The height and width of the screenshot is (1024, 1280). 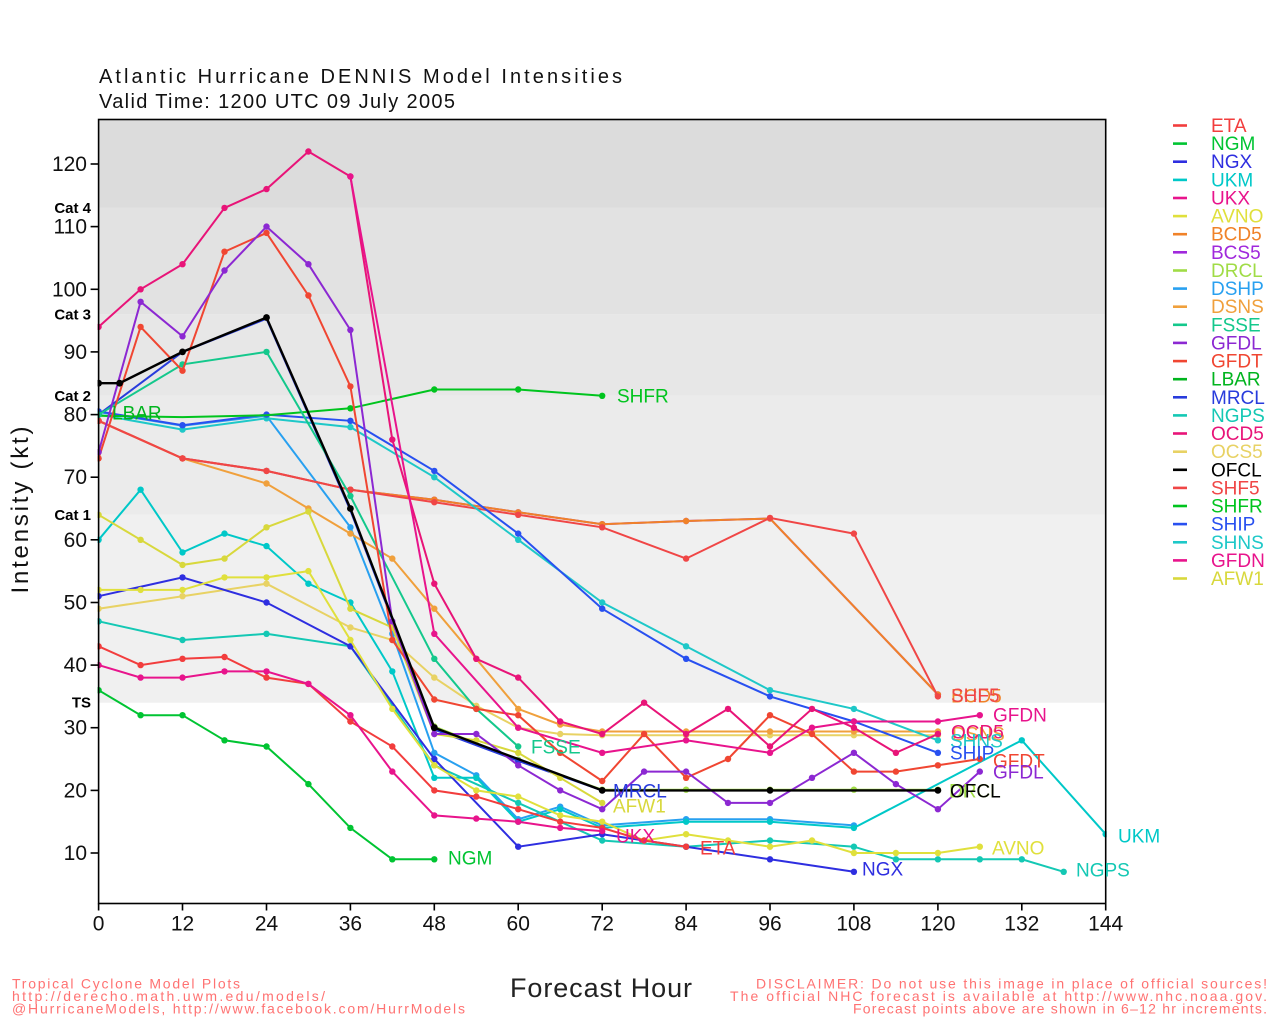 I want to click on svg-text: 30, so click(x=75, y=728).